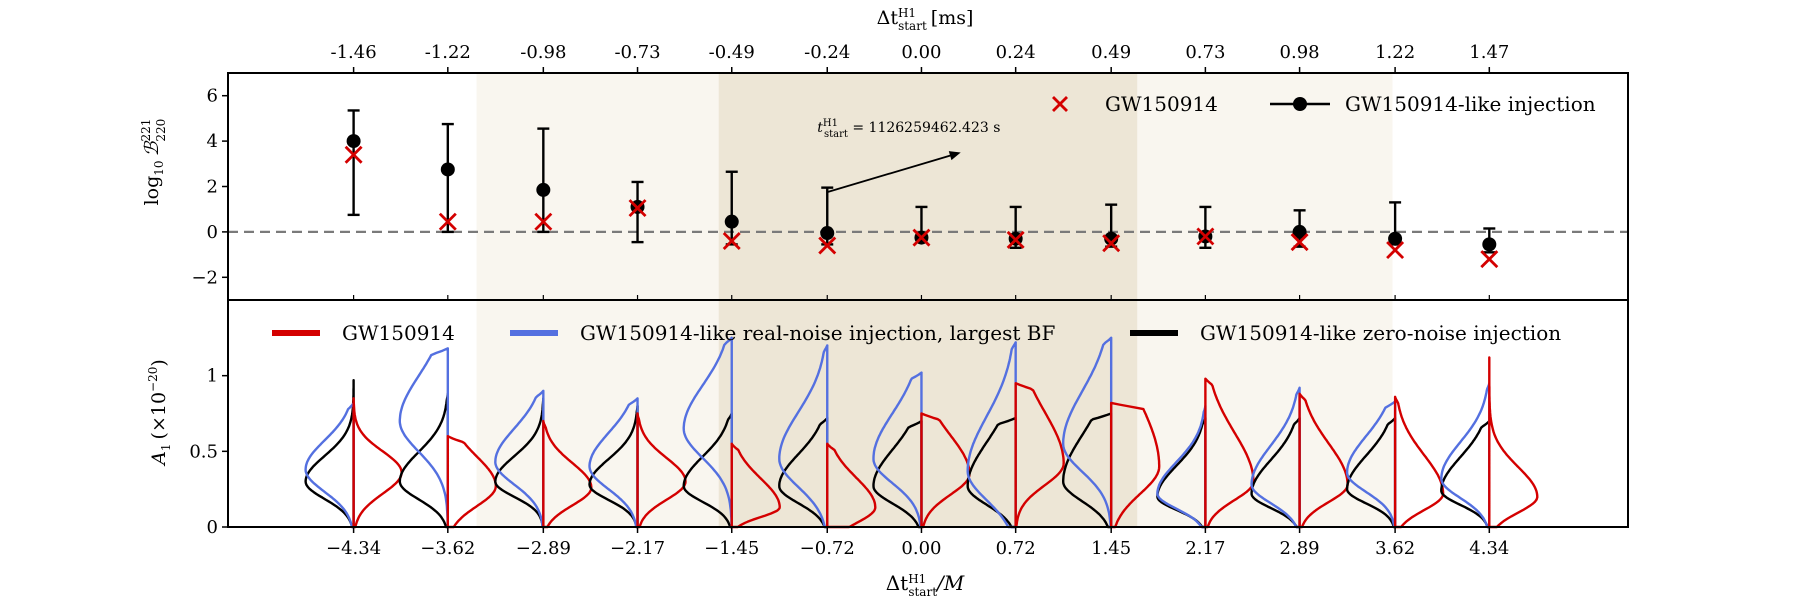  Describe the element at coordinates (212, 376) in the screenshot. I see `y-tick-label: 1` at that location.